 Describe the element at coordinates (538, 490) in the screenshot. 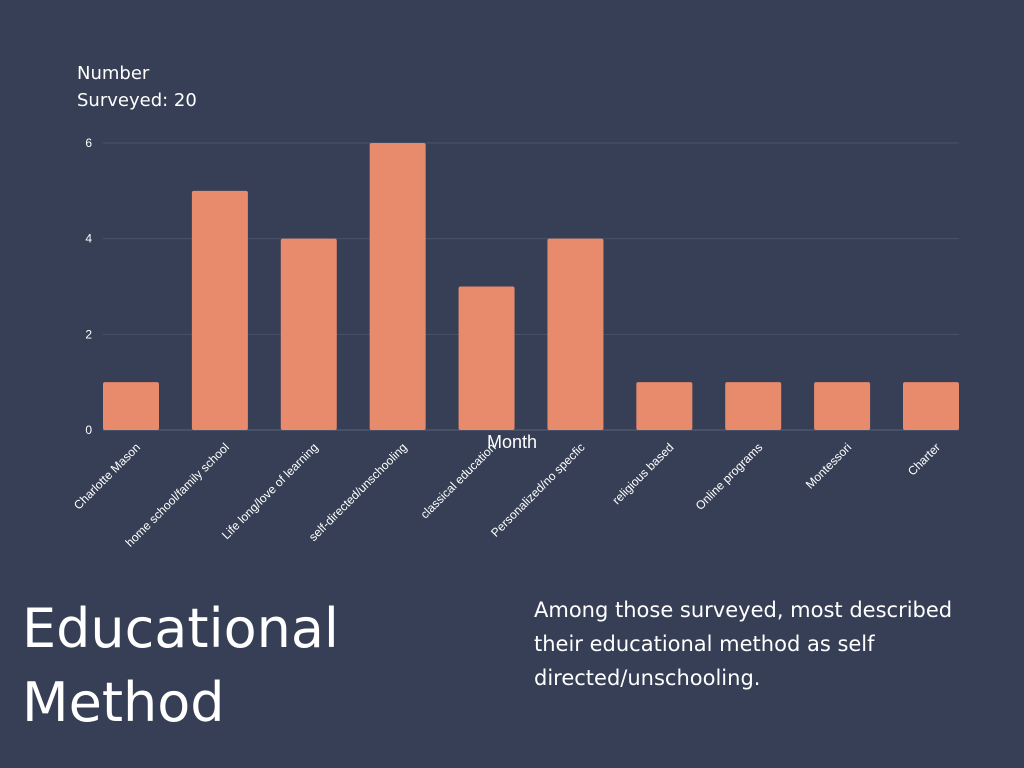

I see `x-tick-label: Personalized/no specfic` at that location.